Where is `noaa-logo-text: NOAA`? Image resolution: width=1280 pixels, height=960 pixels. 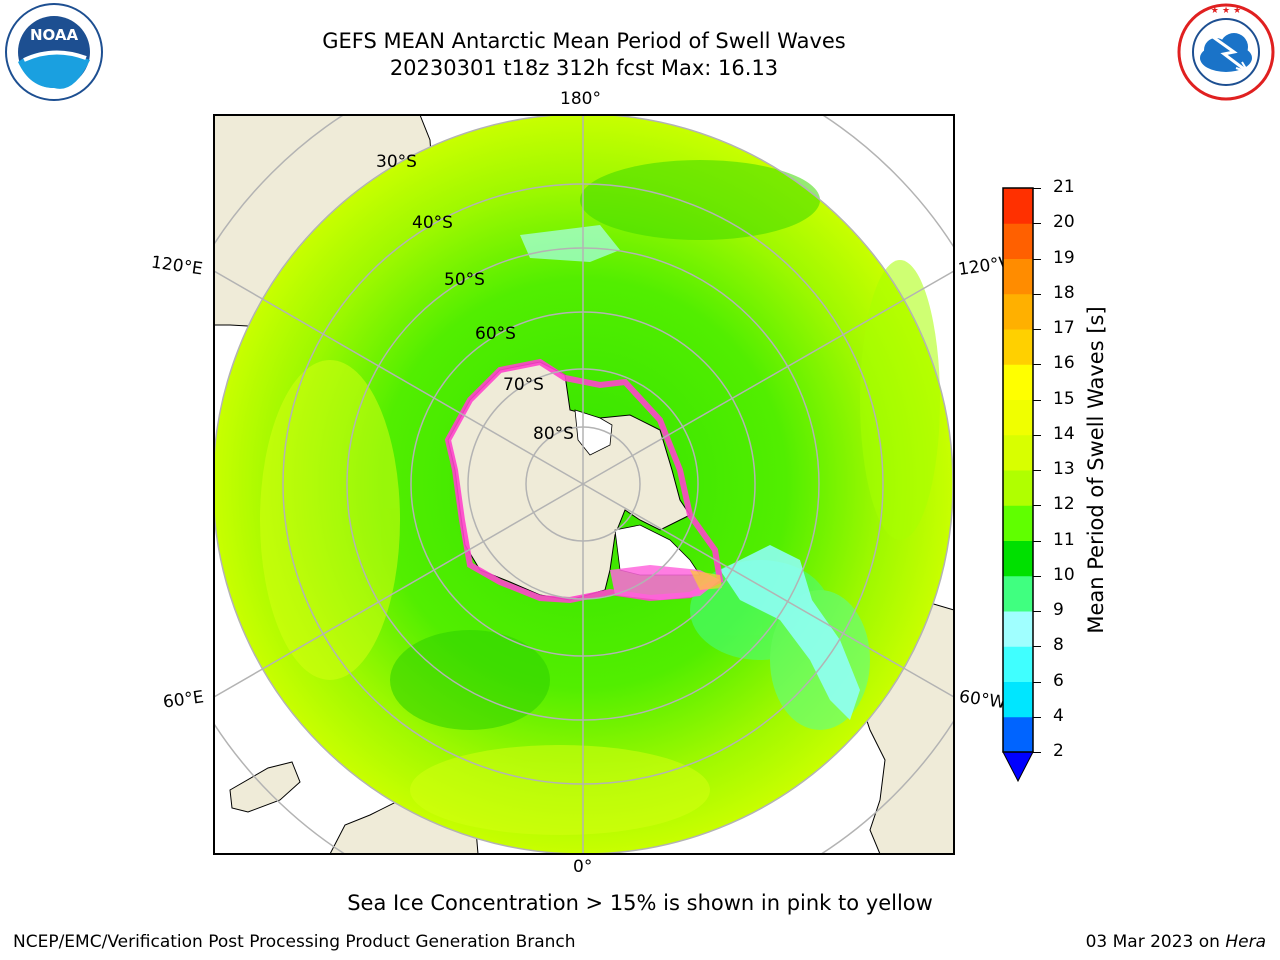 noaa-logo-text: NOAA is located at coordinates (54, 35).